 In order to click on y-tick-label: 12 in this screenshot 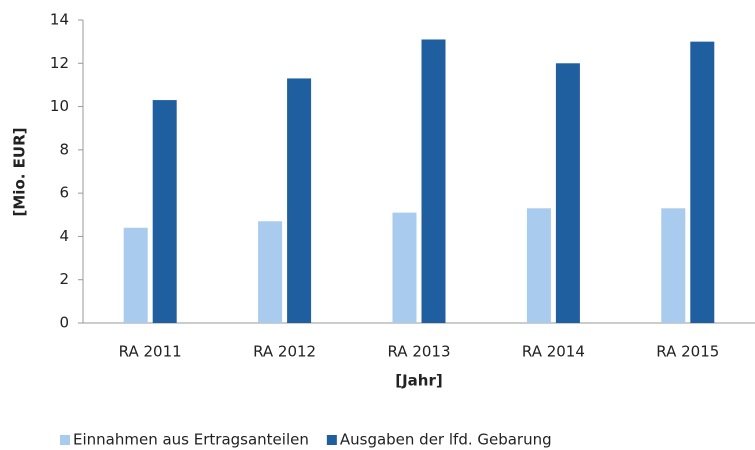, I will do `click(59, 63)`.